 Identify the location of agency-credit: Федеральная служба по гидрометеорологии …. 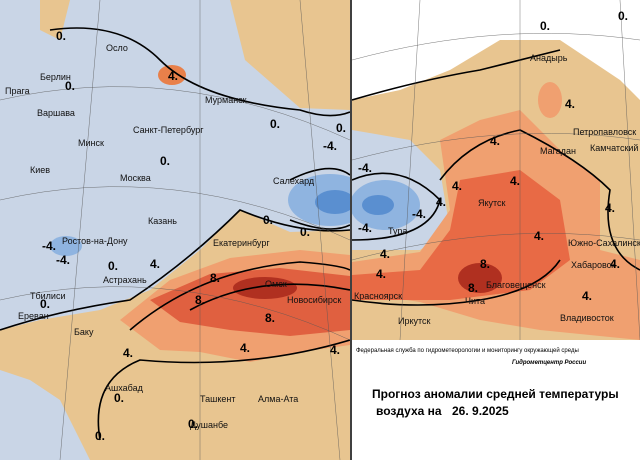
(467, 350).